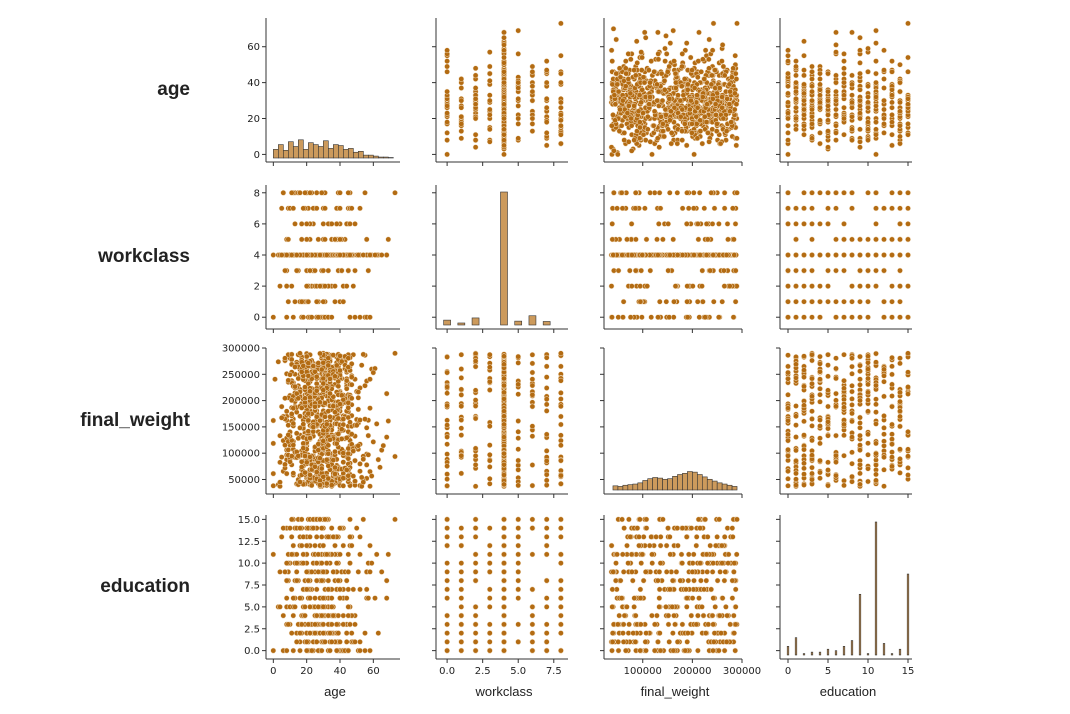 Image resolution: width=1070 pixels, height=714 pixels. What do you see at coordinates (257, 224) in the screenshot?
I see `y-tick-label: 6` at bounding box center [257, 224].